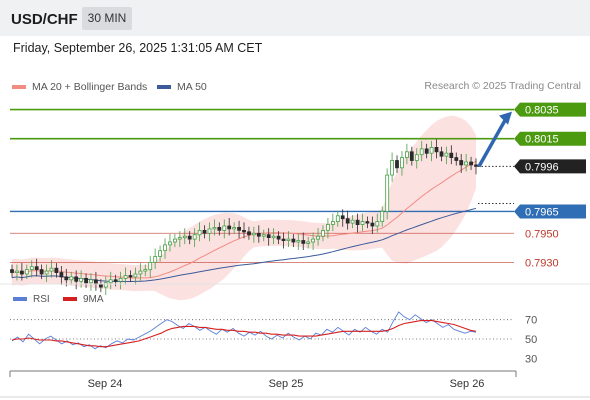  Describe the element at coordinates (295, 18) in the screenshot. I see `header-bar: USD/CHF 30 MIN` at that location.